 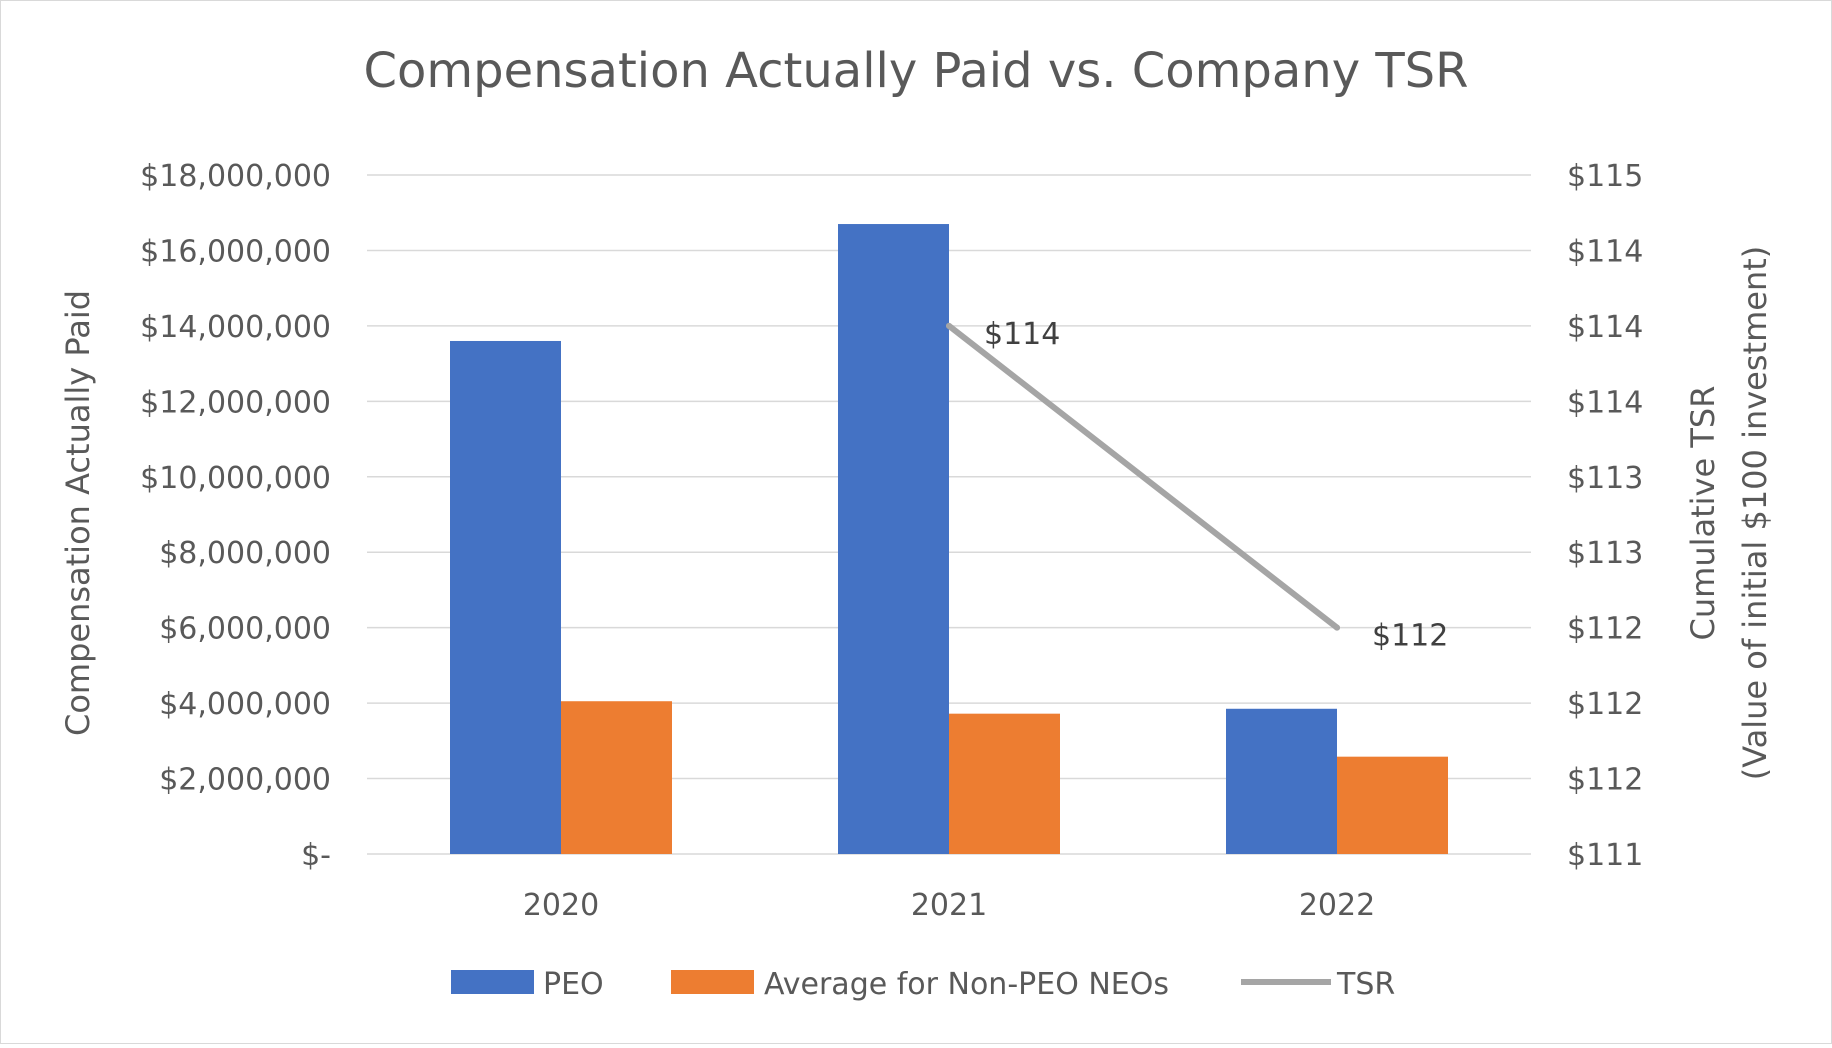 I want to click on tsr-point-2022, so click(x=1337, y=627).